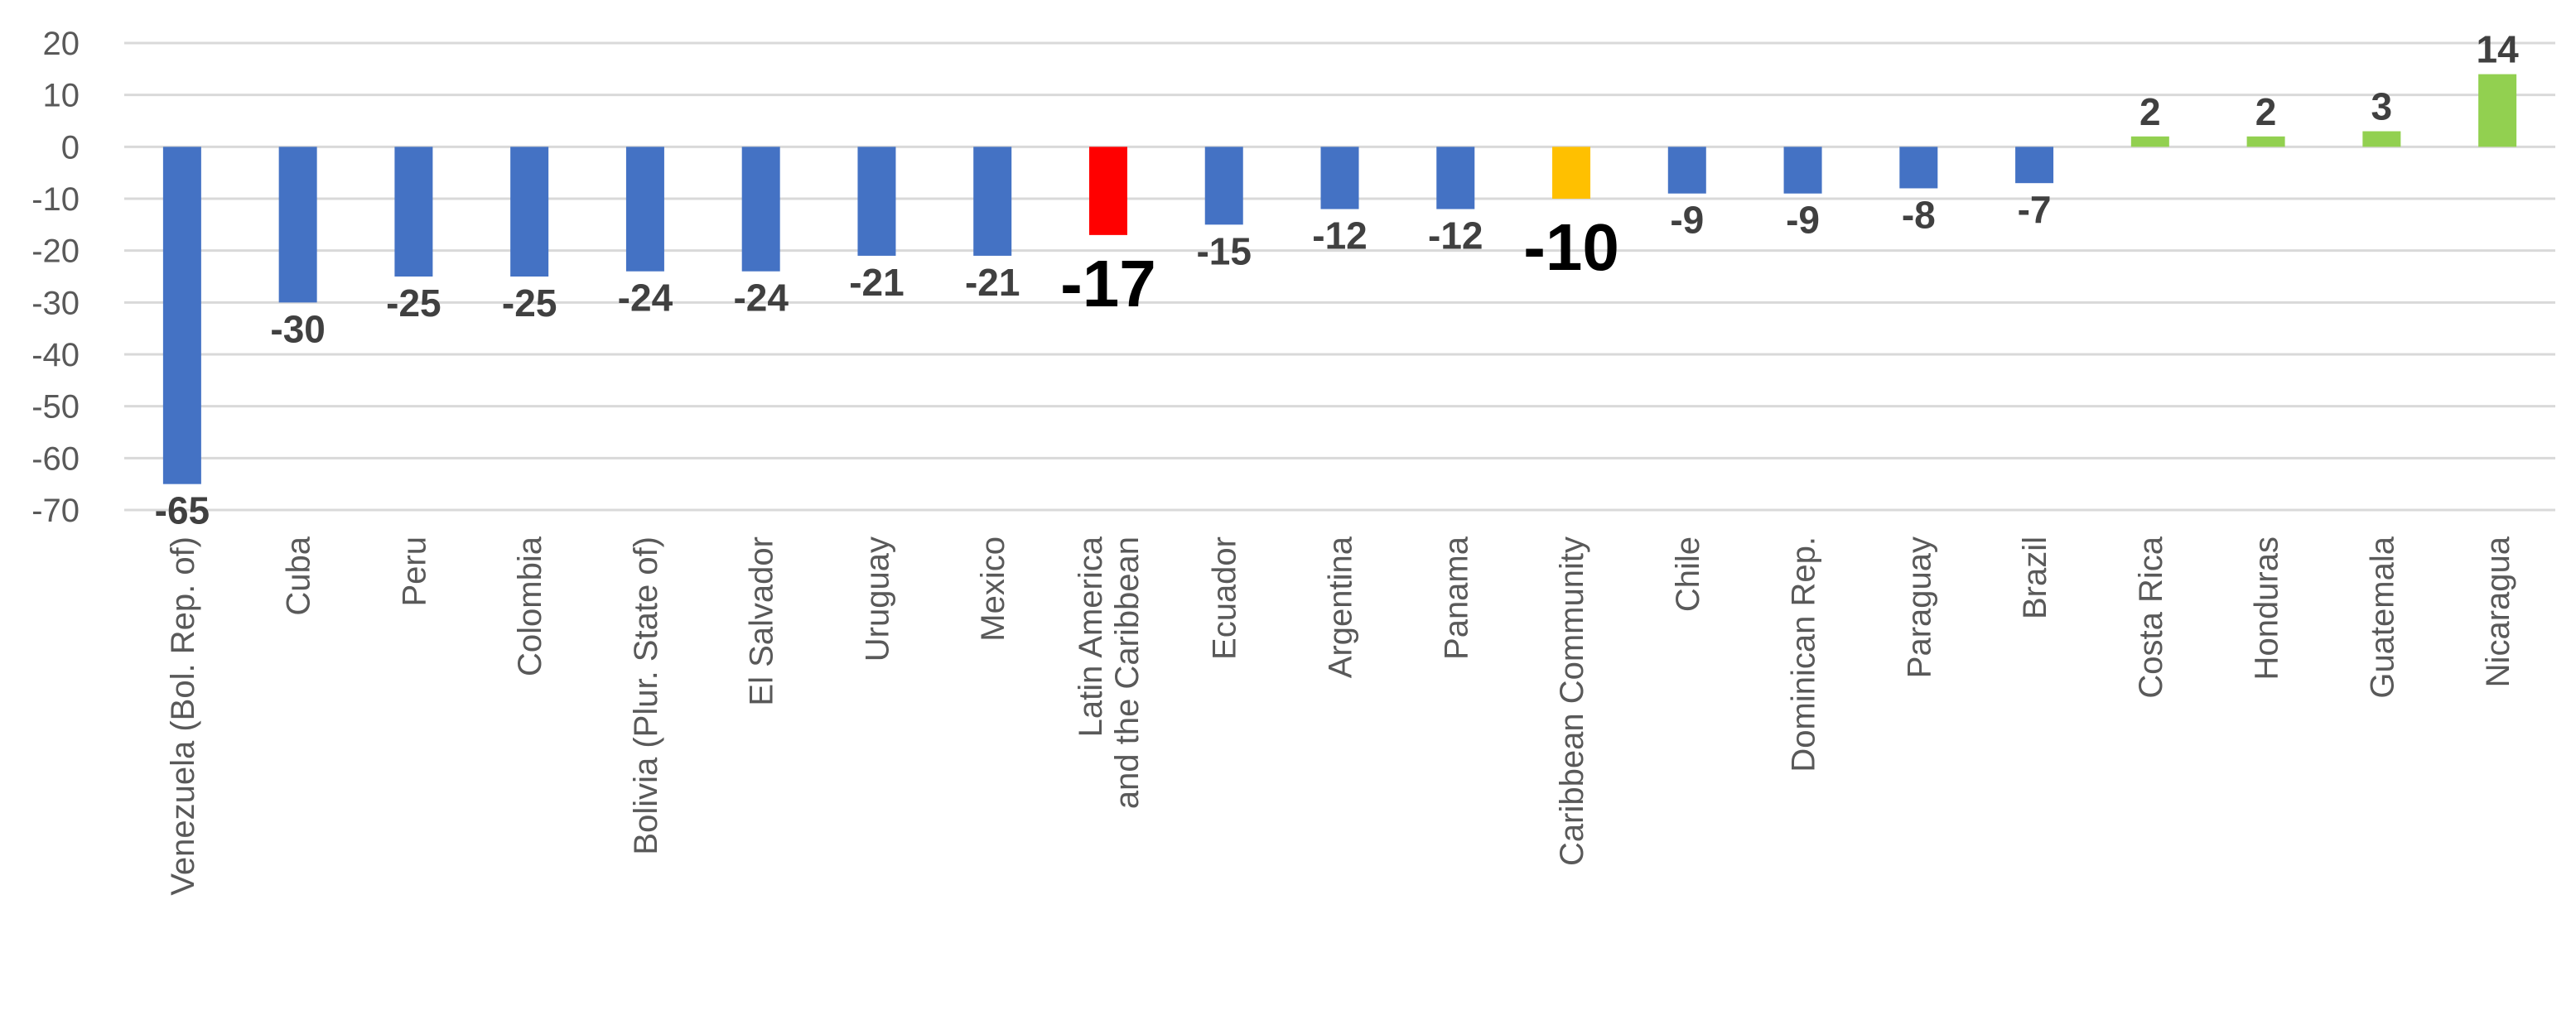 Image resolution: width=2576 pixels, height=1020 pixels. Describe the element at coordinates (55, 355) in the screenshot. I see `y-tick-label: -40` at that location.